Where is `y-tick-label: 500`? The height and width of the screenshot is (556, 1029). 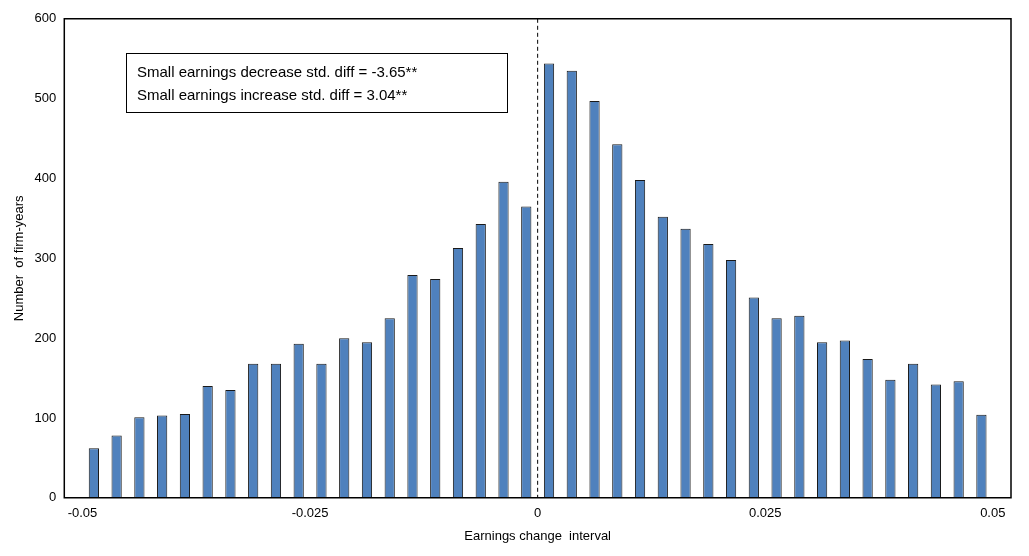
y-tick-label: 500 is located at coordinates (45, 98).